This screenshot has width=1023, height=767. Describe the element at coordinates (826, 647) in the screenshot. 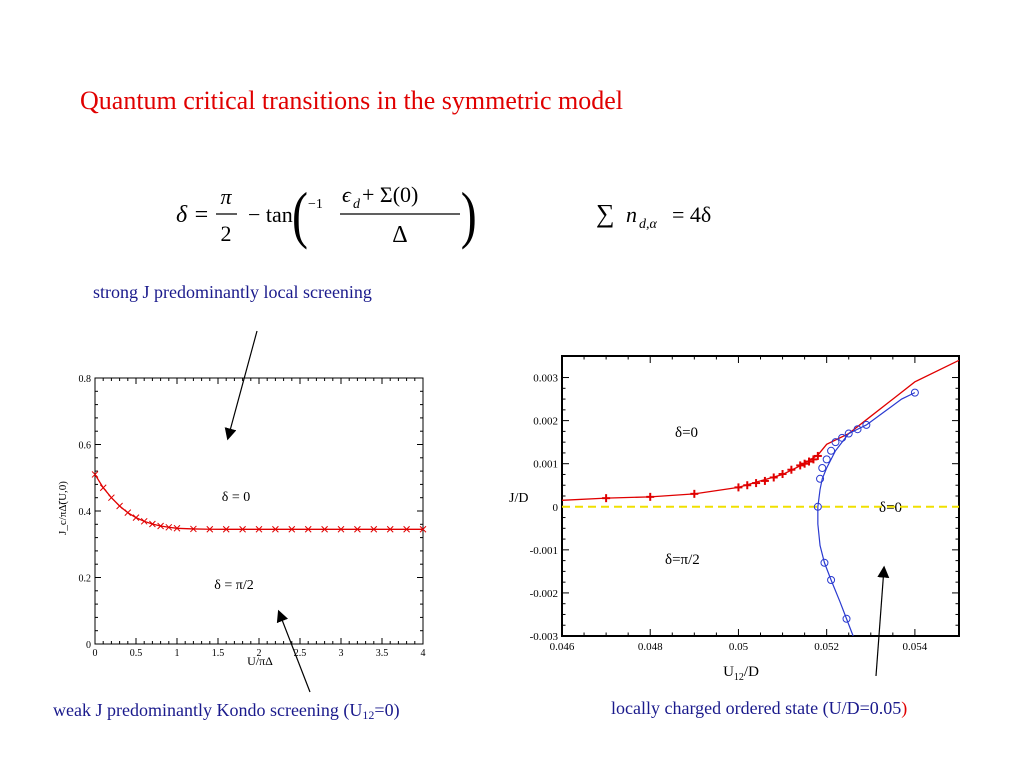

I see `x-tick-label: 0.052` at that location.